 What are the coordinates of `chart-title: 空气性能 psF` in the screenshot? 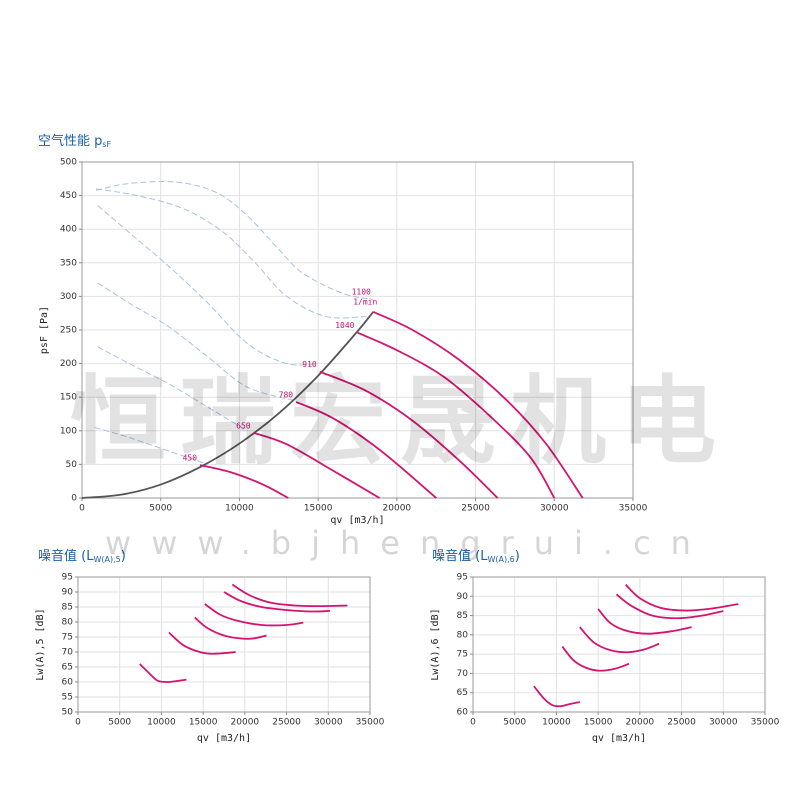 It's located at (75, 141).